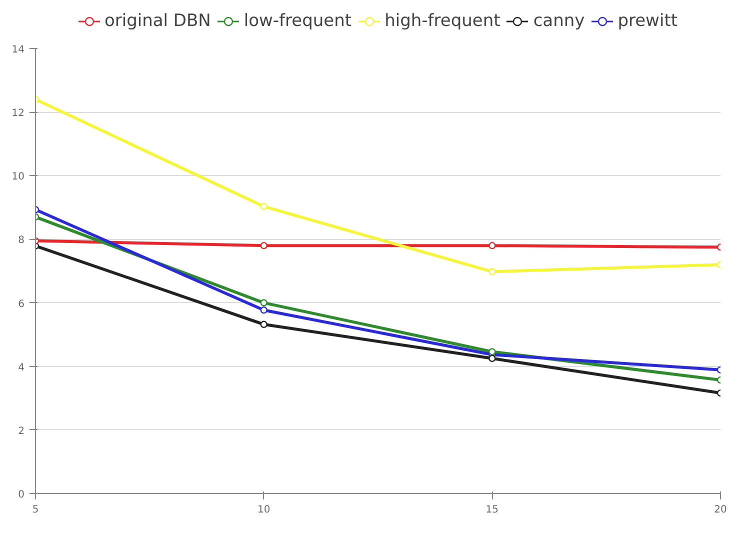  I want to click on y-tick-label: 0, so click(21, 495).